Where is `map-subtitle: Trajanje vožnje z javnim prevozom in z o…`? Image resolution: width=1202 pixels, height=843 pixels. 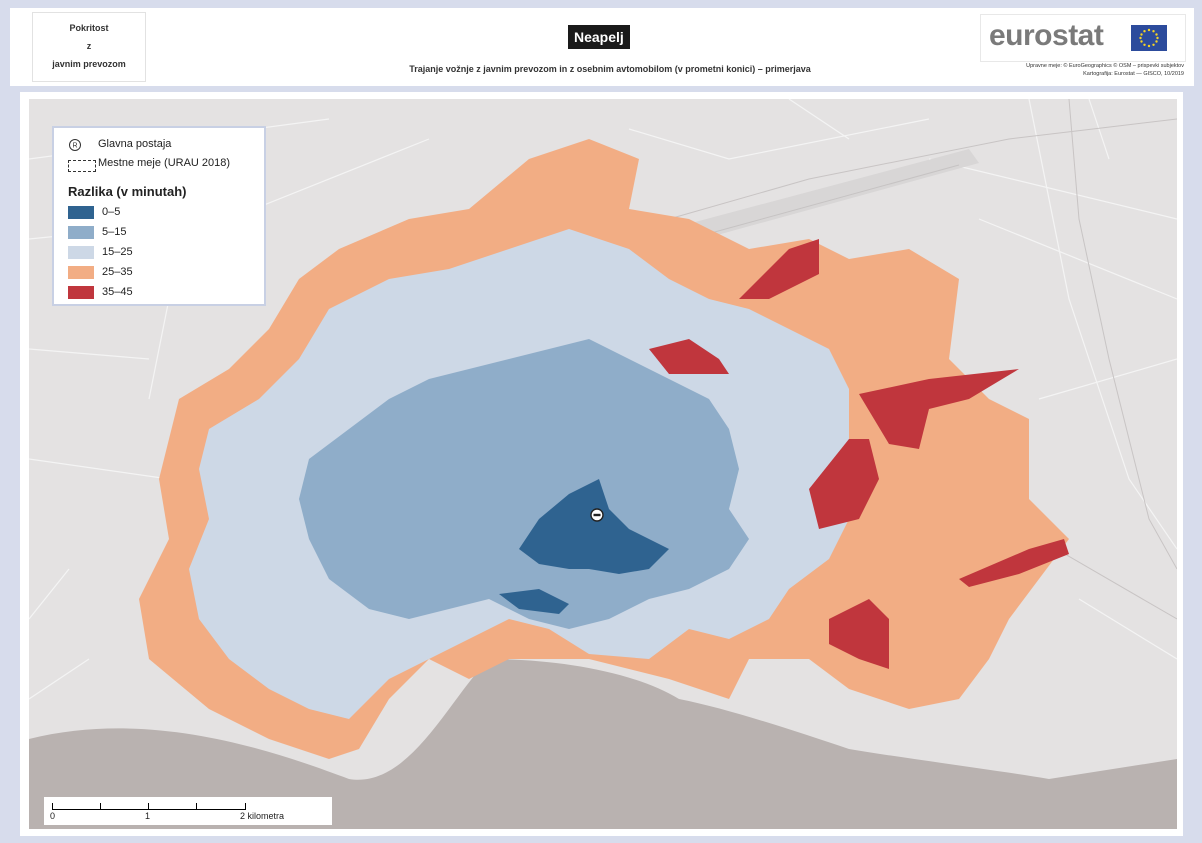
map-subtitle: Trajanje vožnje z javnim prevozom in z o… is located at coordinates (610, 69).